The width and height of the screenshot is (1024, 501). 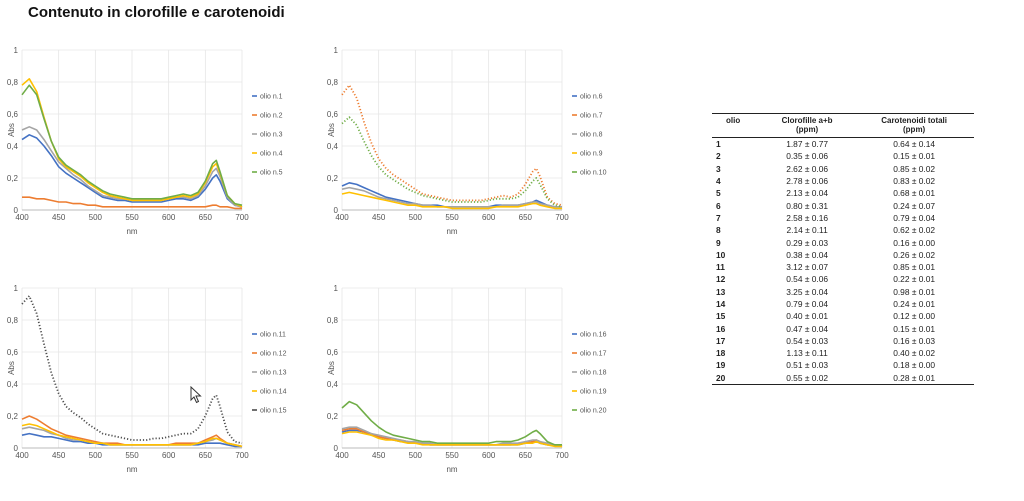 I want to click on table-row: 5 2.13 ± 0.04 0.68 ± 0.01, so click(x=843, y=193).